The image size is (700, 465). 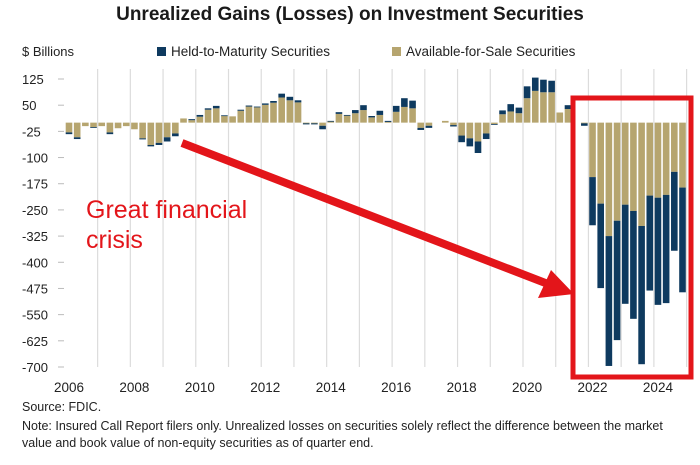 I want to click on bar-afs-2024Q4, so click(x=682, y=155).